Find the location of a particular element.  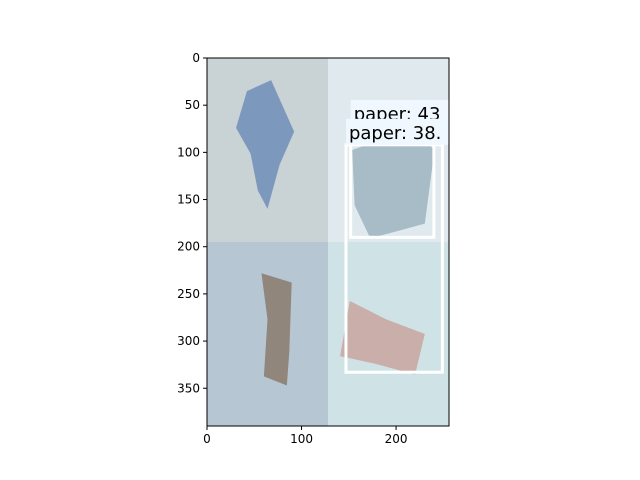

y-tick-label: 200 is located at coordinates (188, 247).